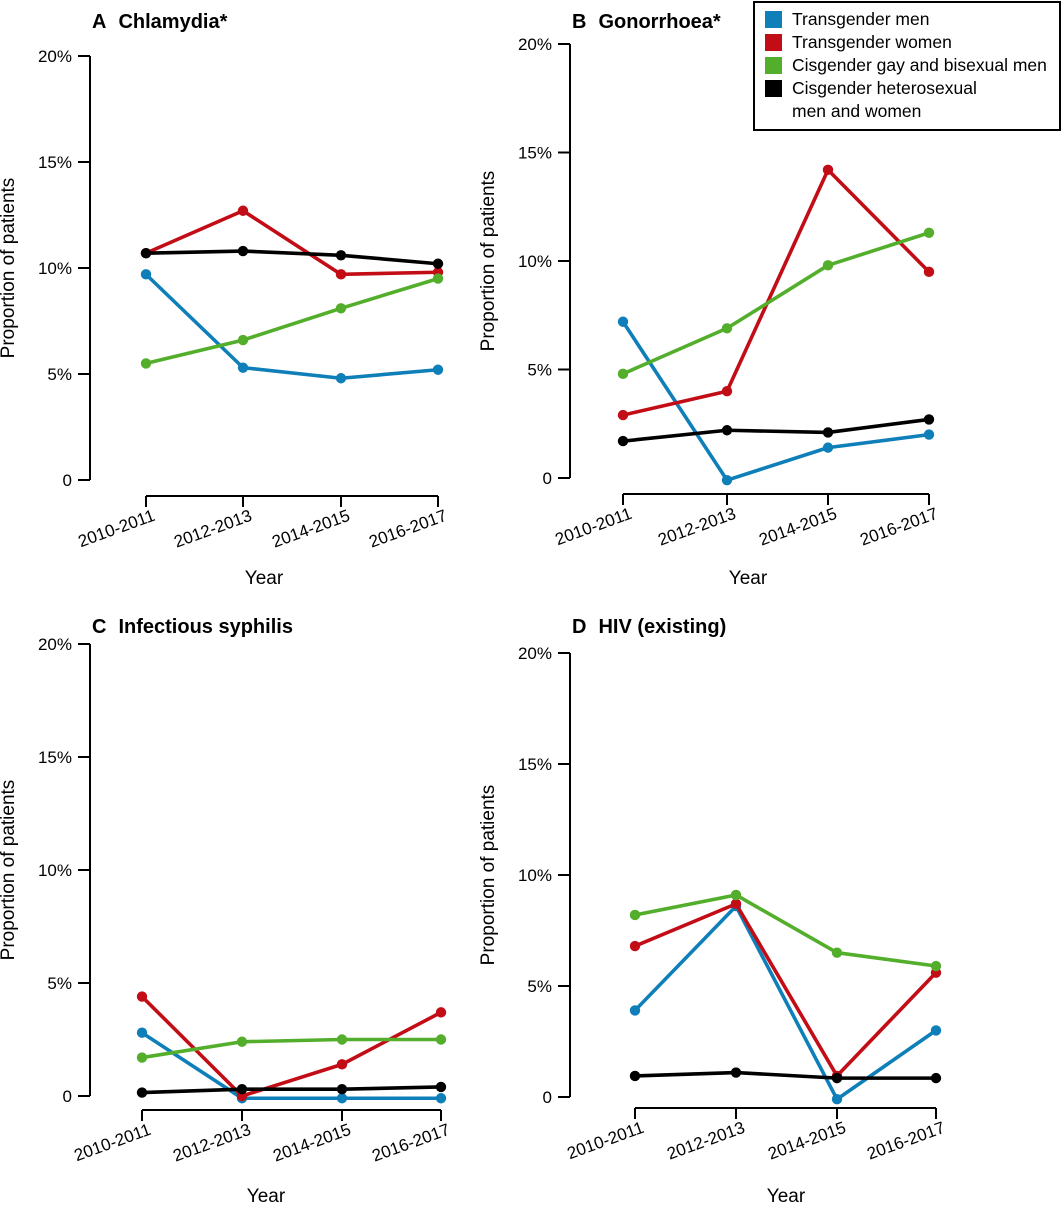 This screenshot has height=1209, width=1064. I want to click on panel-b-line-transgender-men, so click(776, 400).